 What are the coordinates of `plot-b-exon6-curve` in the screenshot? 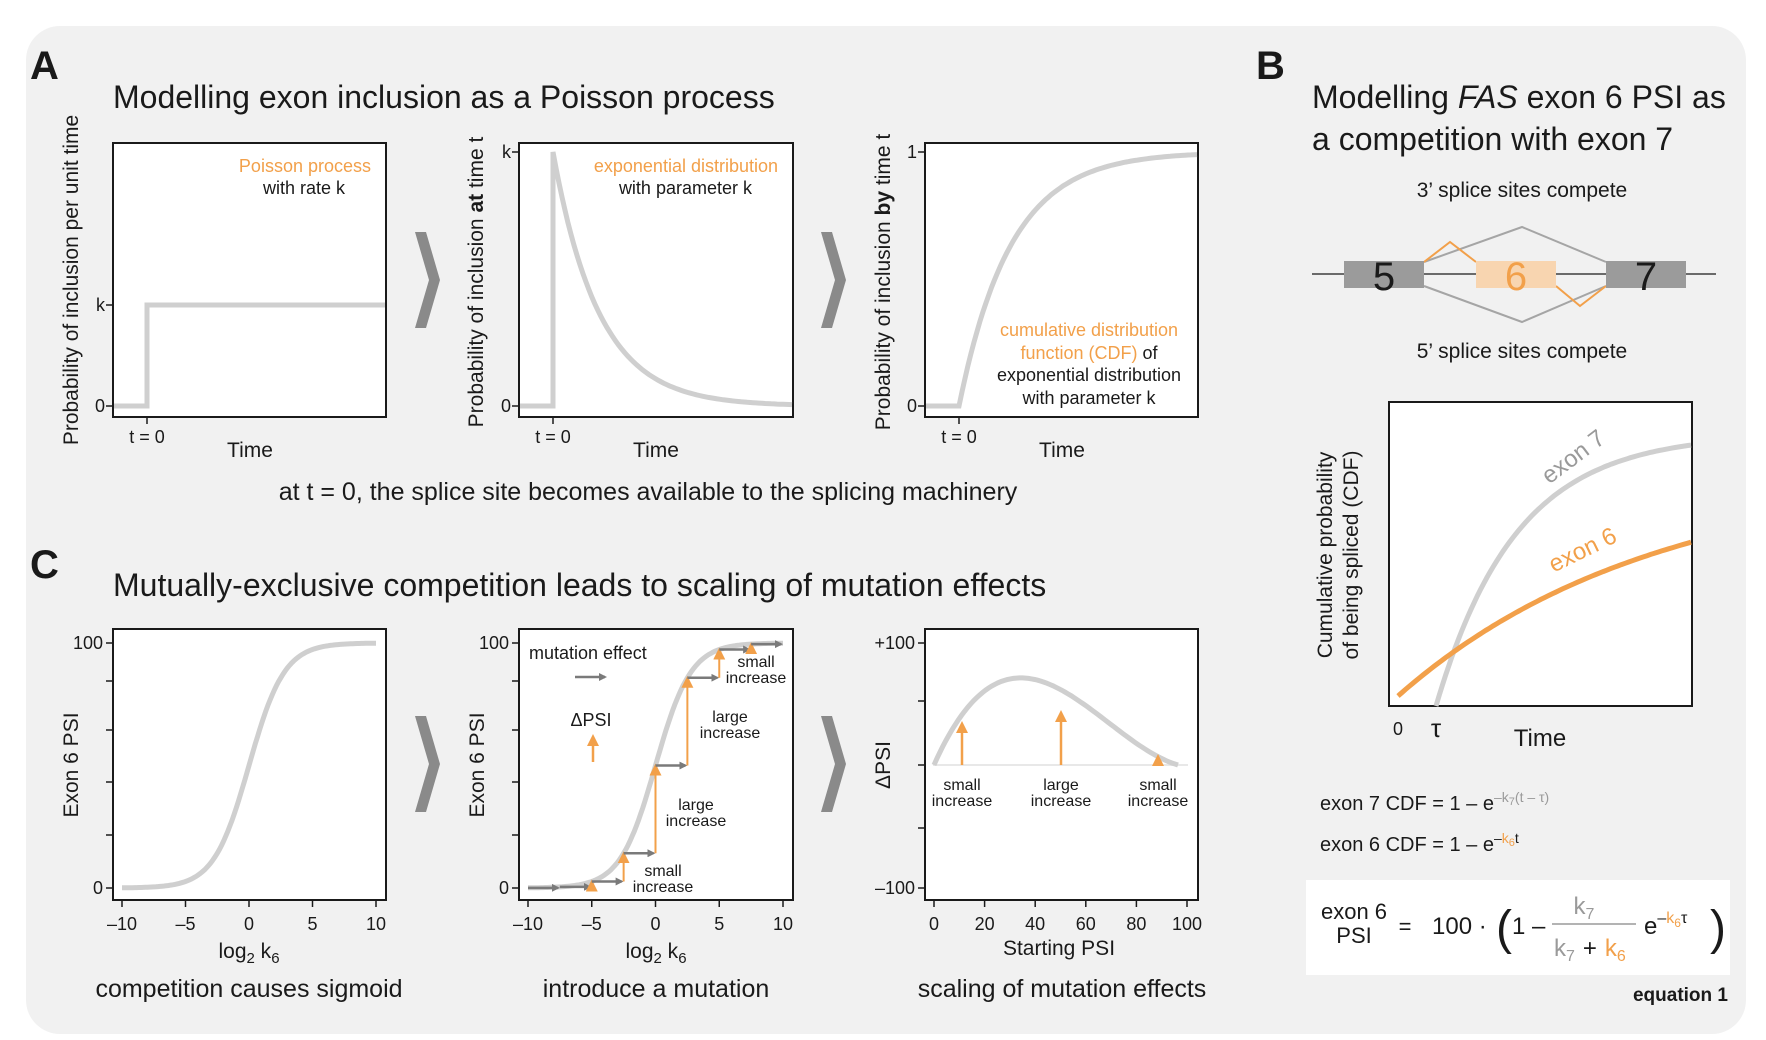 It's located at (1544, 618).